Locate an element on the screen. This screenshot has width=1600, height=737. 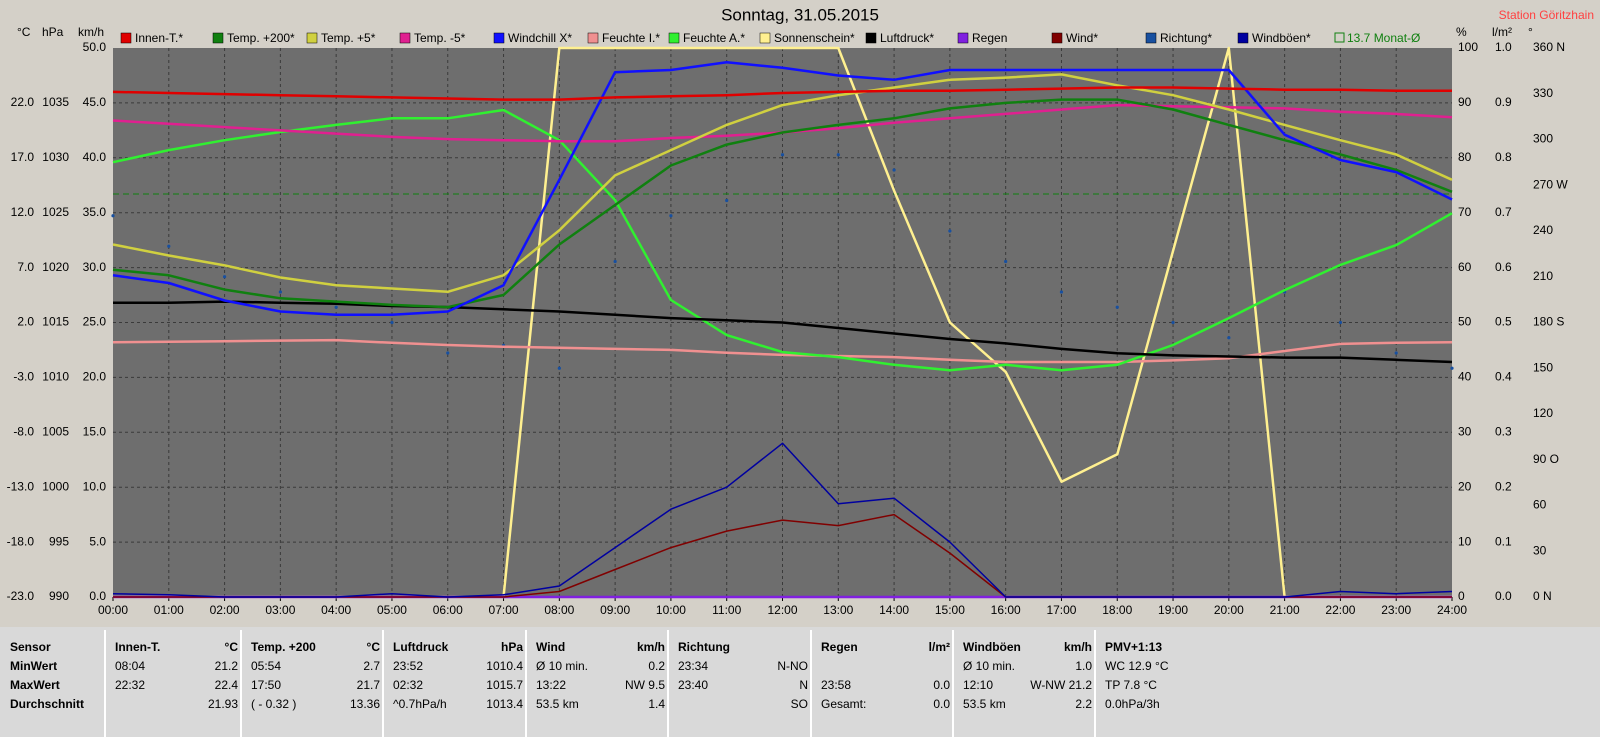
y-tick-label: 0.6 is located at coordinates (1503, 267).